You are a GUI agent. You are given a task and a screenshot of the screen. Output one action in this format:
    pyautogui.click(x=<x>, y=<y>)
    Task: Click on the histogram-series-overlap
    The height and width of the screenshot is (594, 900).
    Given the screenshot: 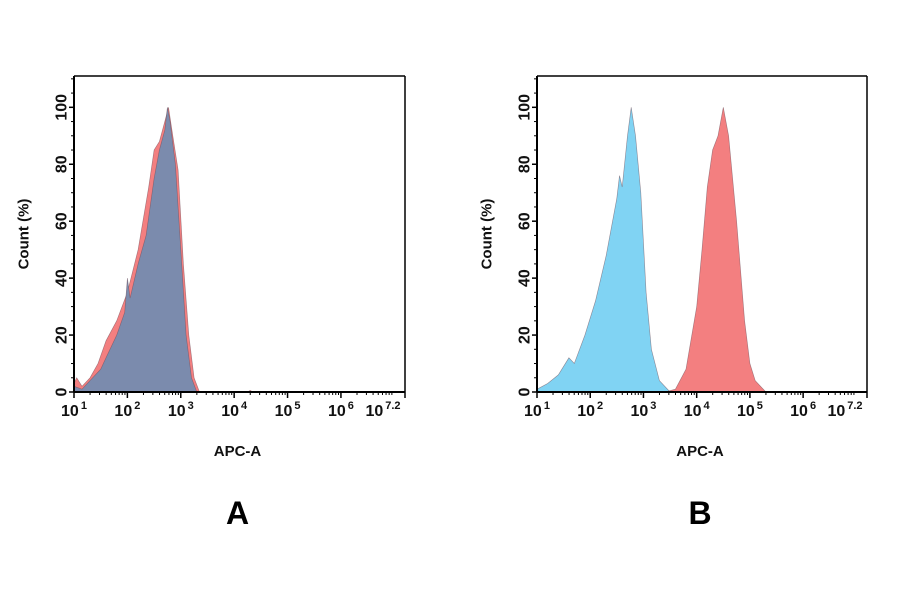 What is the action you would take?
    pyautogui.click(x=135, y=250)
    